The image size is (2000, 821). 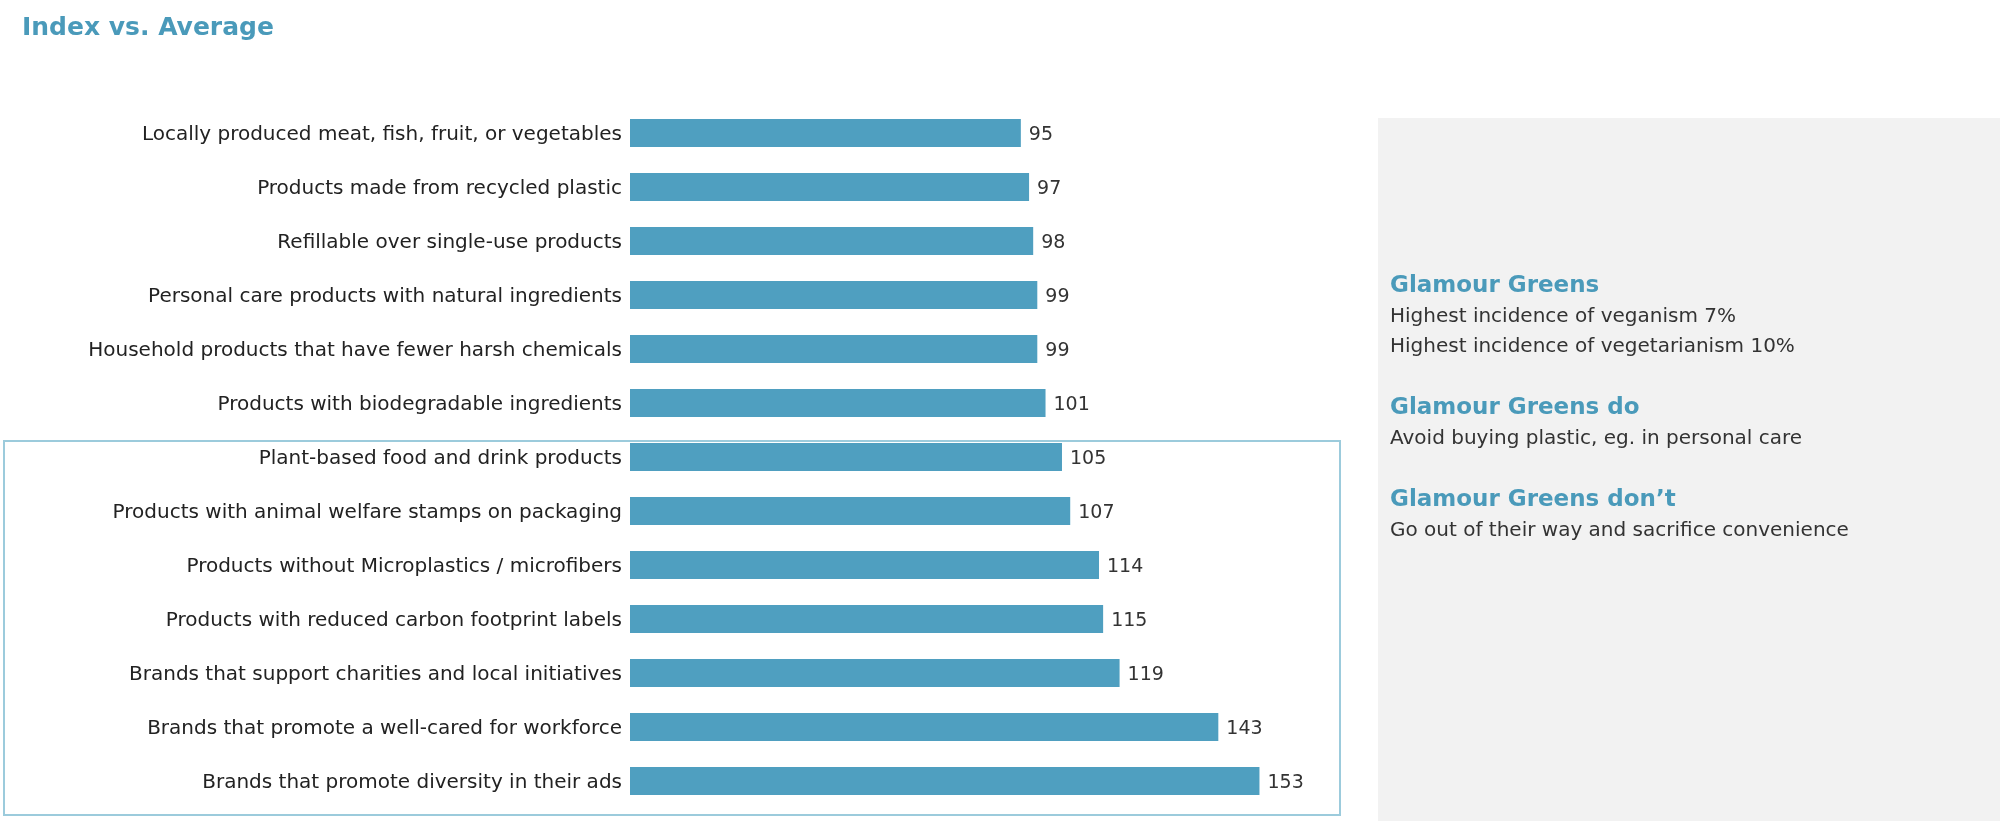 What do you see at coordinates (1515, 406) in the screenshot?
I see `text: Glamour Greens do` at bounding box center [1515, 406].